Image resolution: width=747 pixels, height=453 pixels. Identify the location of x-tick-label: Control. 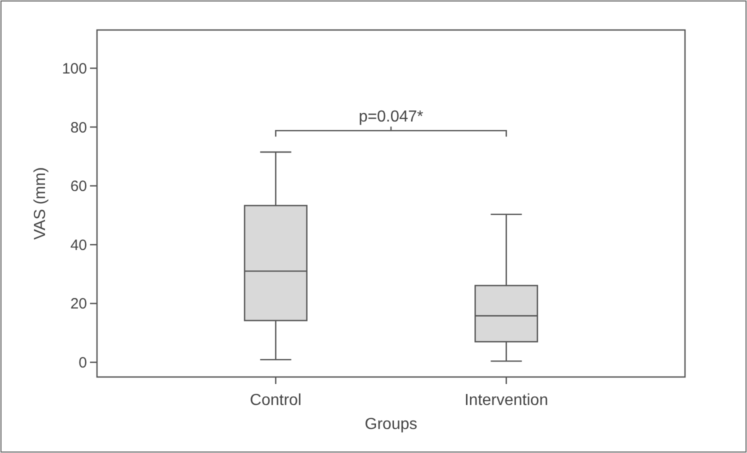
(276, 400).